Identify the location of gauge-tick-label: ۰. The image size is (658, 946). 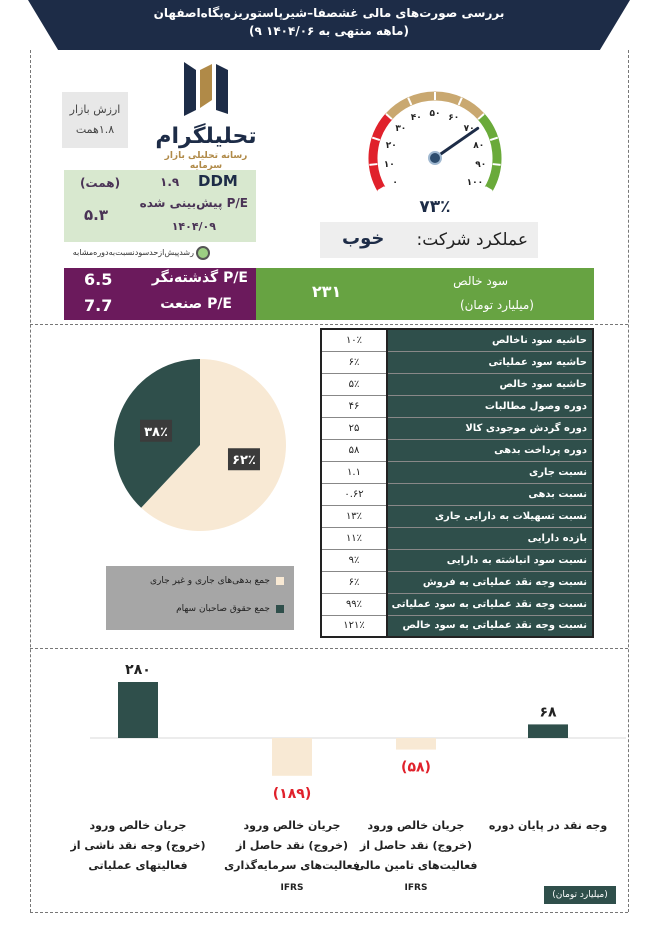
(395, 183).